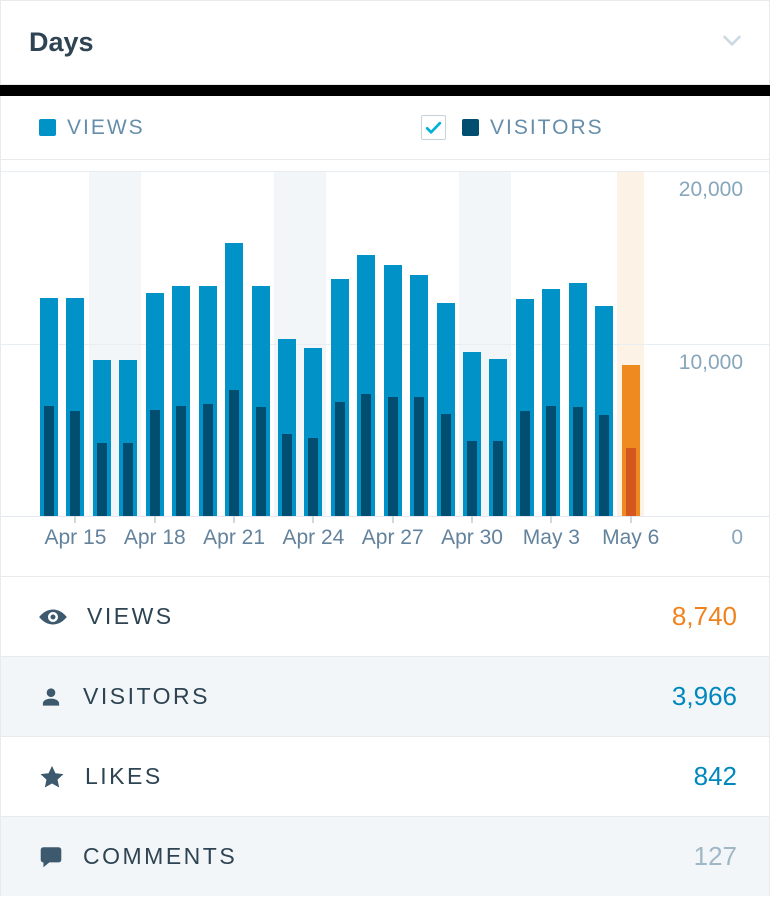 The width and height of the screenshot is (770, 898). I want to click on stat-value: 842, so click(715, 776).